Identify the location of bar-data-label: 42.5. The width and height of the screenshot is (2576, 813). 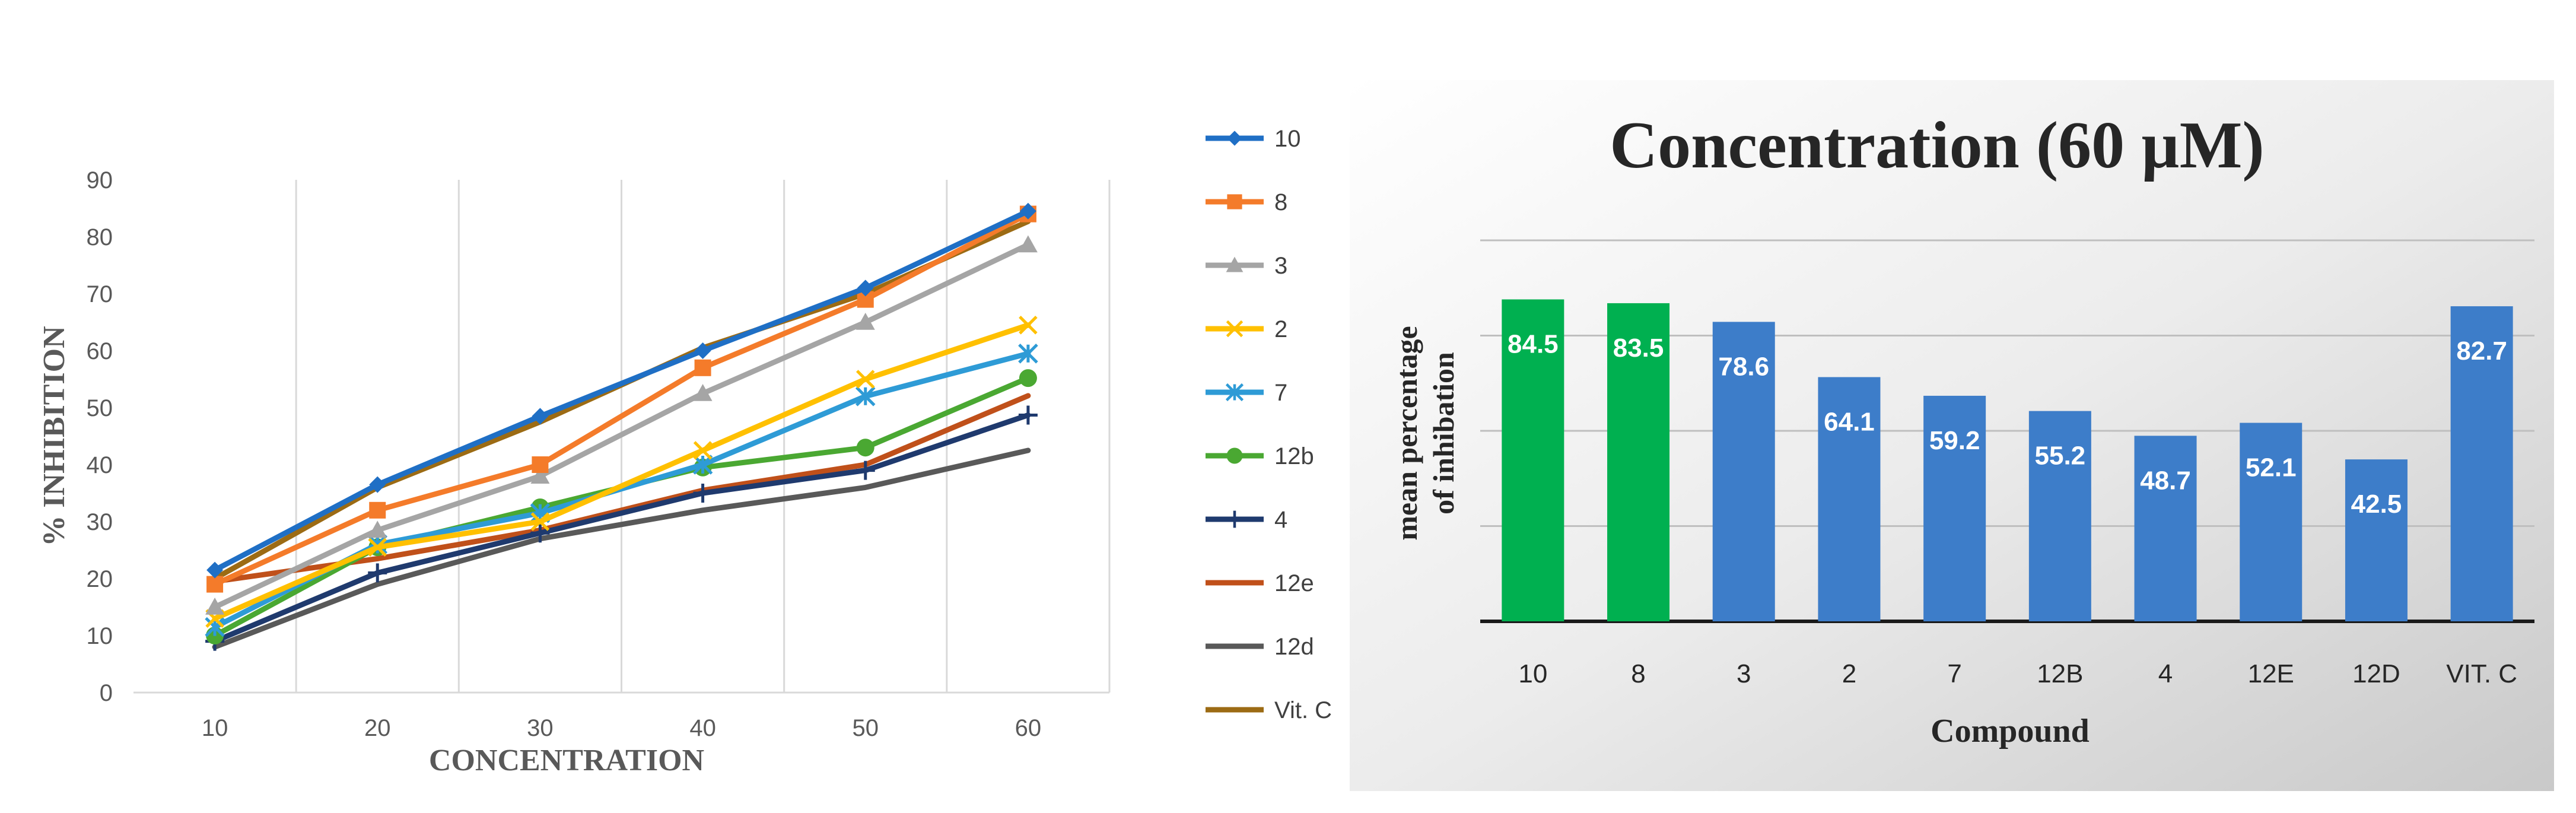
(2376, 504).